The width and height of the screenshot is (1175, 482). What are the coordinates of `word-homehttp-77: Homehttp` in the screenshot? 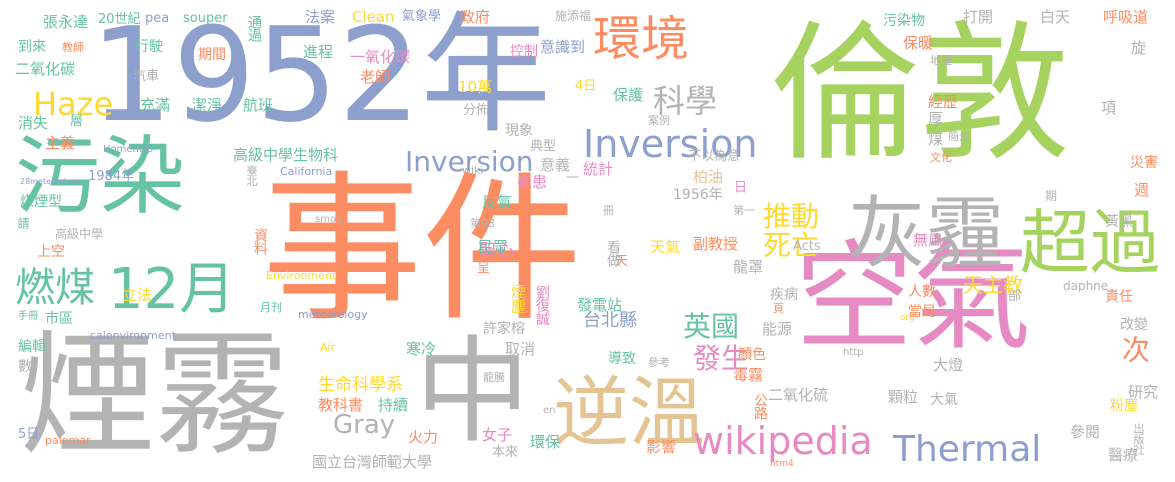 It's located at (128, 149).